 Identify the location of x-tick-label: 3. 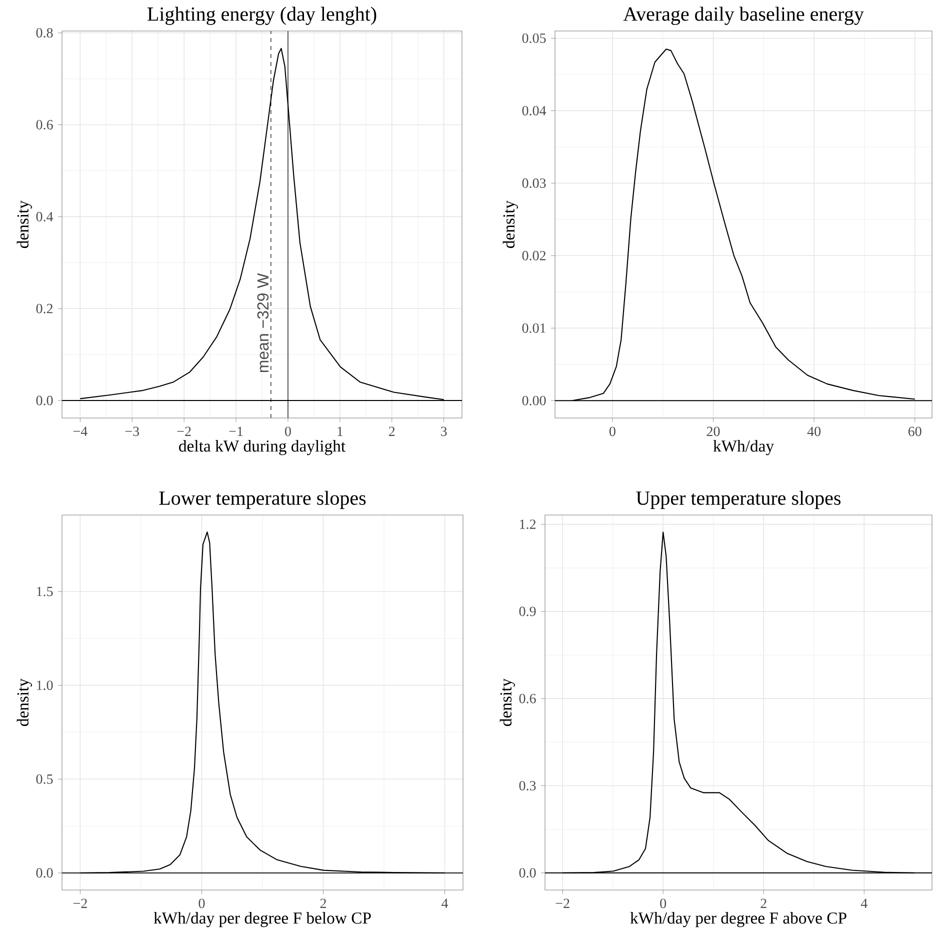
(443, 431).